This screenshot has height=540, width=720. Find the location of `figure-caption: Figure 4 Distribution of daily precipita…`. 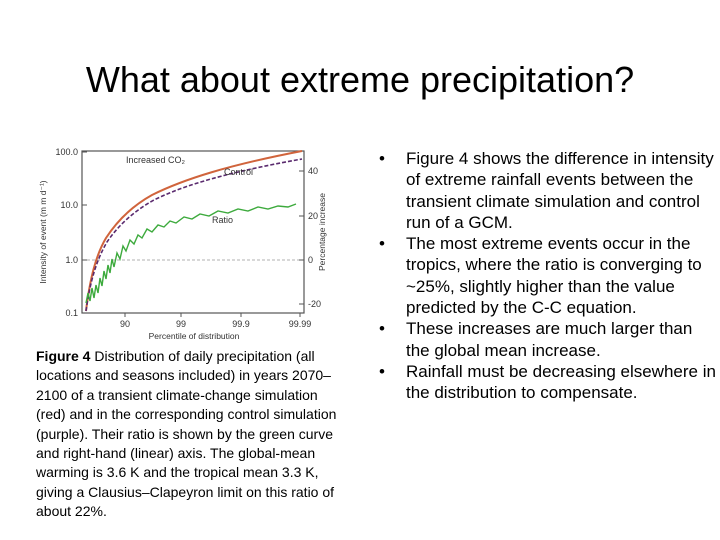

figure-caption: Figure 4 Distribution of daily precipita… is located at coordinates (193, 434).